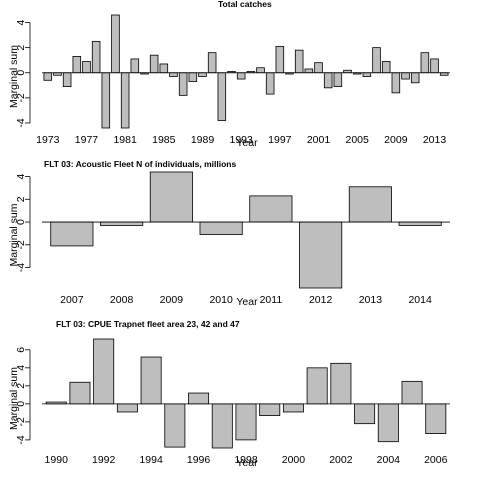  I want to click on bar-1990, so click(212, 63).